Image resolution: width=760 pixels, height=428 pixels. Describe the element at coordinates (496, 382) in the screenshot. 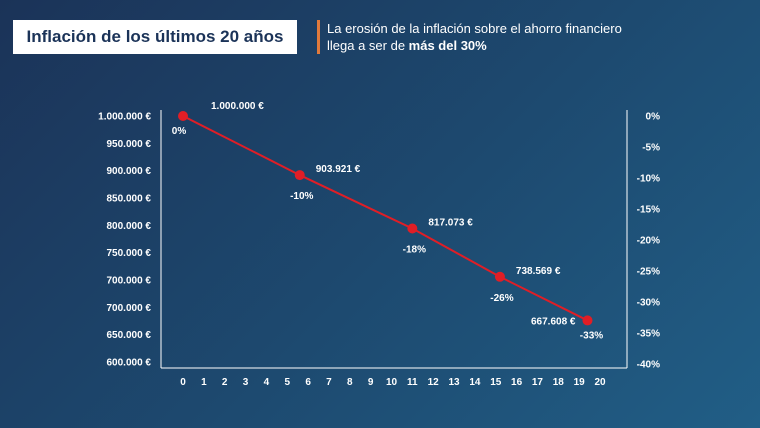

I see `x-tick-label: 15` at that location.